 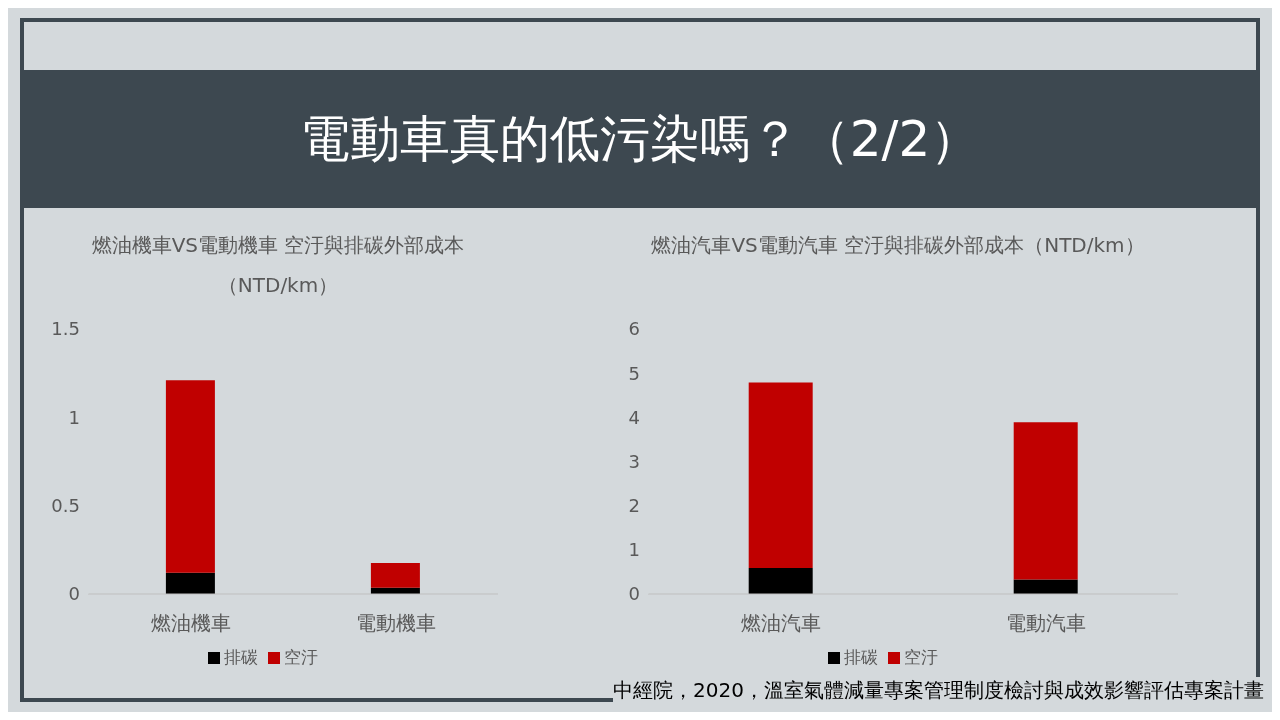 I want to click on chart-title: 燃油汽車VS電動汽車 空汙與排碳外部成本（NTD/km）, so click(x=898, y=245).